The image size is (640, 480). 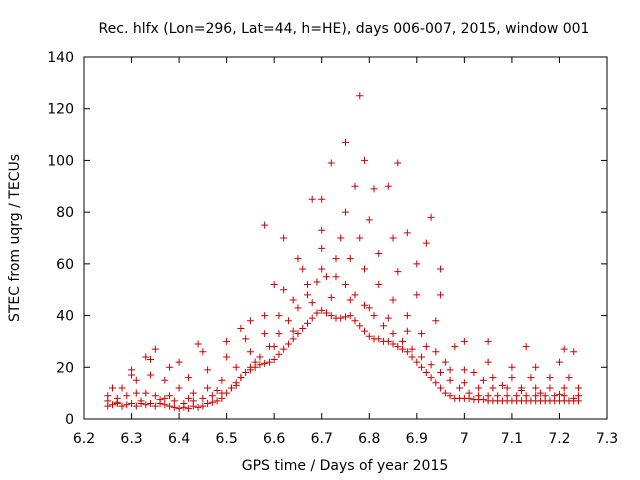 I want to click on y-tick-label: 140, so click(x=60, y=58).